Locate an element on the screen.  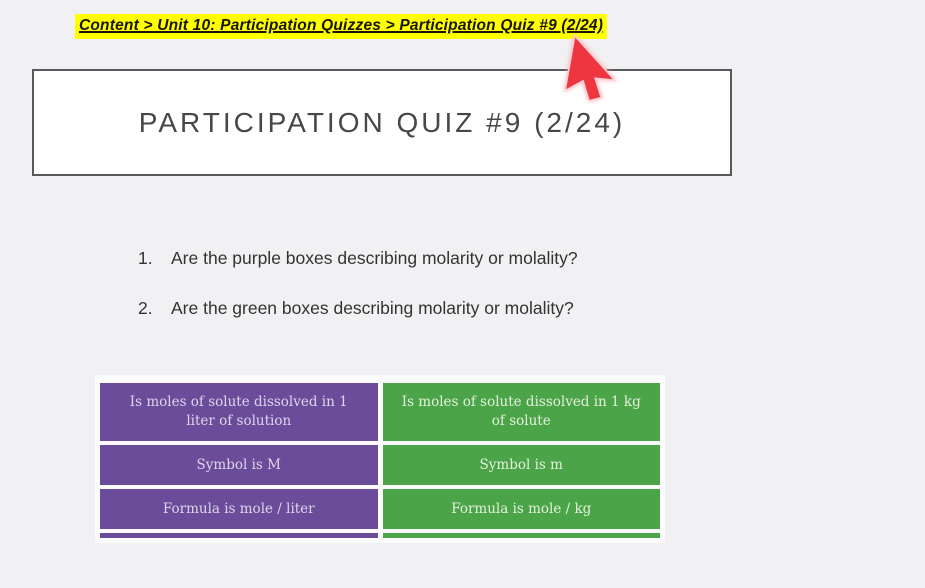
purple-cutoff-row is located at coordinates (239, 535).